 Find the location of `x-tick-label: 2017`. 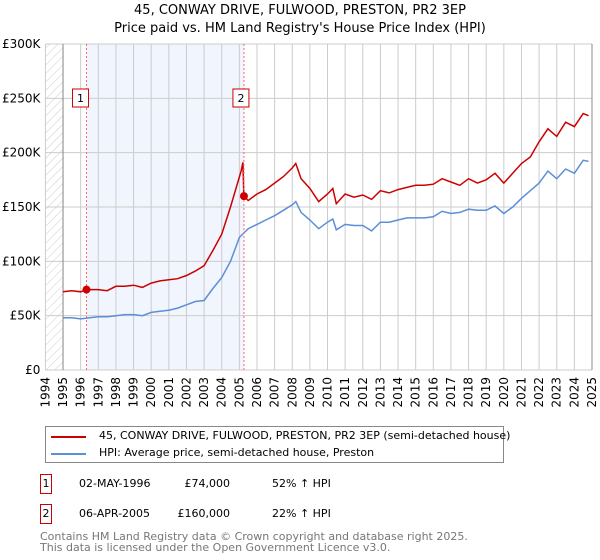

x-tick-label: 2017 is located at coordinates (451, 392).